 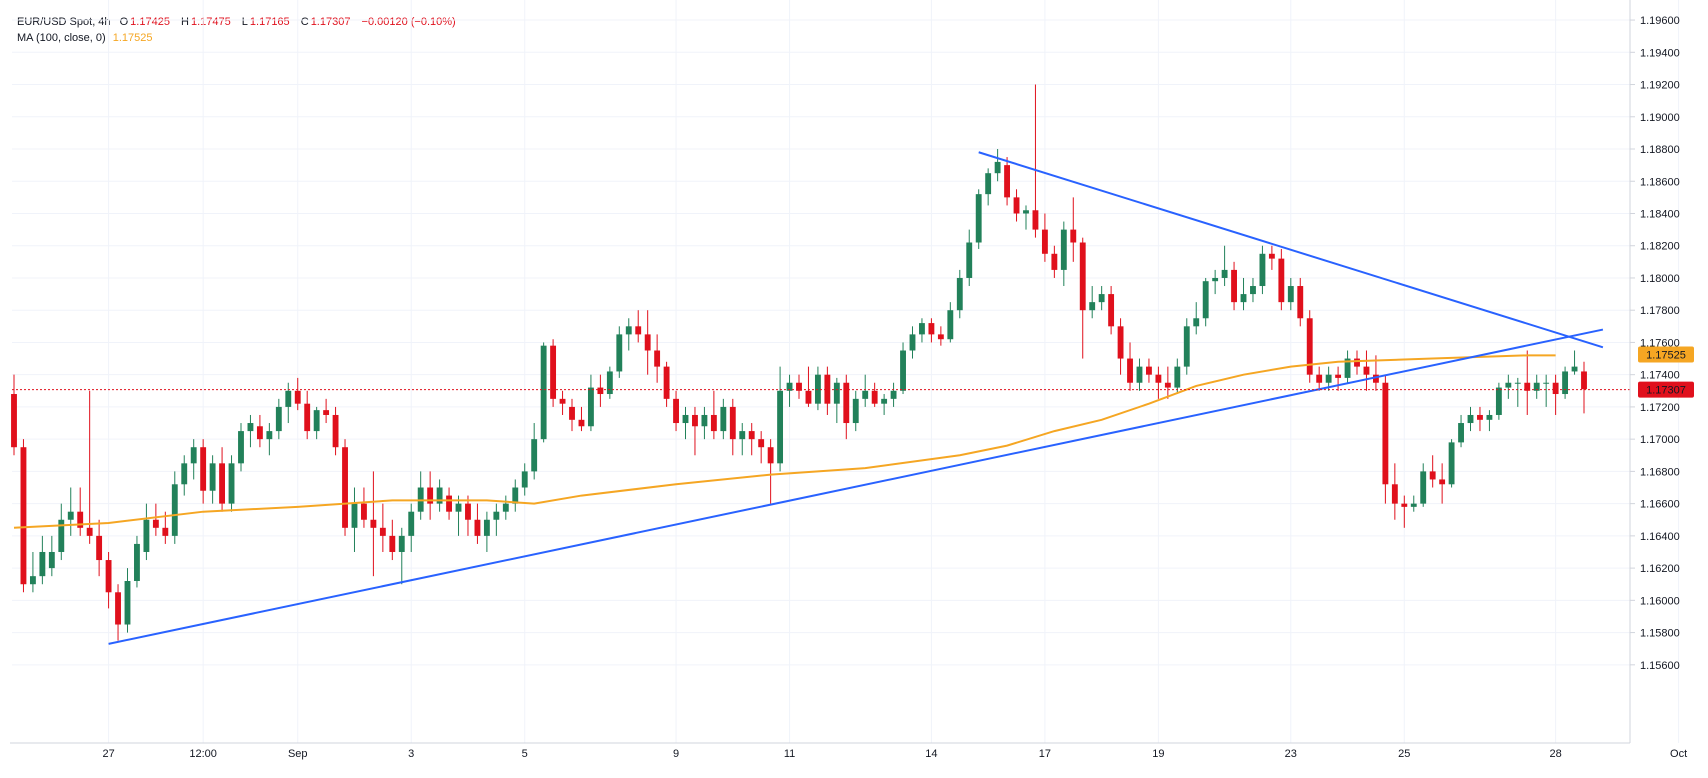 I want to click on x-tick-label: 19, so click(x=1158, y=754).